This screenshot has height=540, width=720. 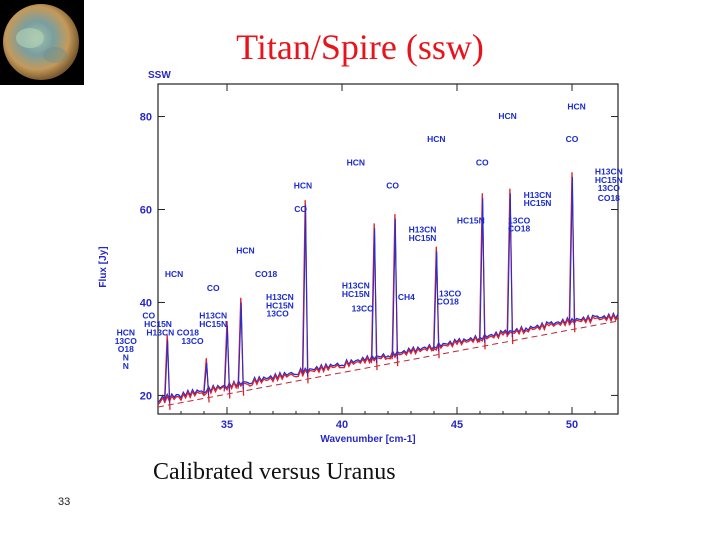 What do you see at coordinates (146, 118) in the screenshot?
I see `y-tick-label: 80` at bounding box center [146, 118].